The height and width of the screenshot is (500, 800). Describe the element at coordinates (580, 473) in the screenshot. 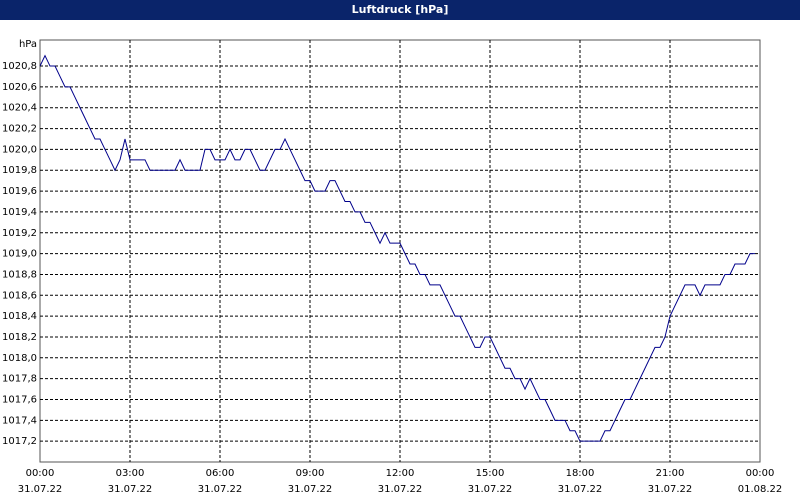

I see `x-tick-label: 18:00` at that location.